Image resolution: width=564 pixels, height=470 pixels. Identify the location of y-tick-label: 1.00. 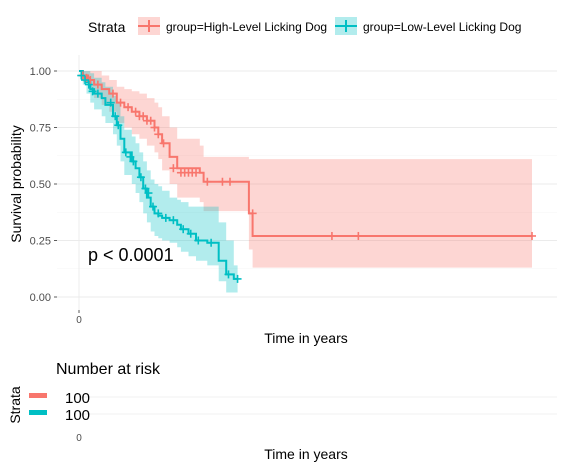
(40, 72).